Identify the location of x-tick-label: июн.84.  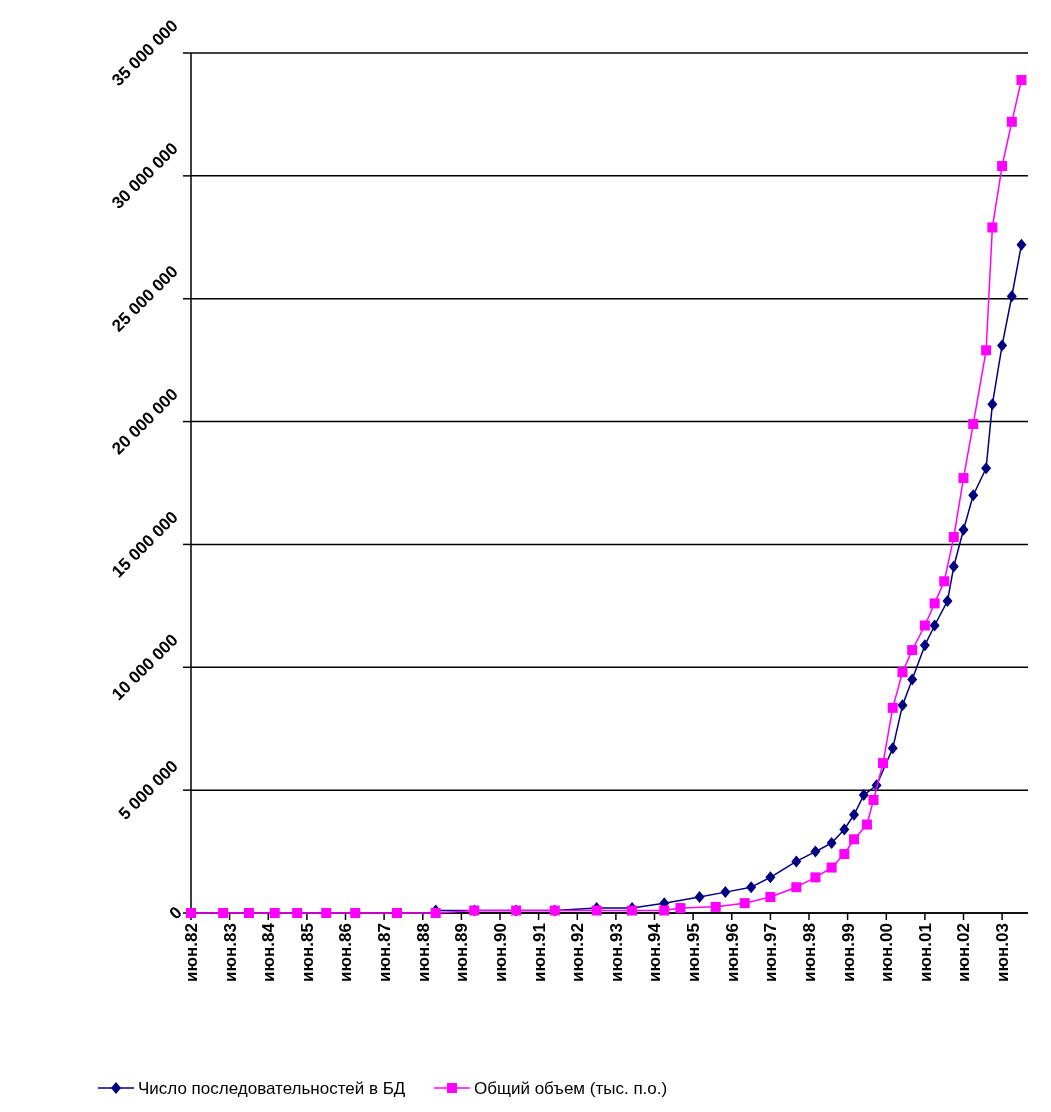
(269, 952).